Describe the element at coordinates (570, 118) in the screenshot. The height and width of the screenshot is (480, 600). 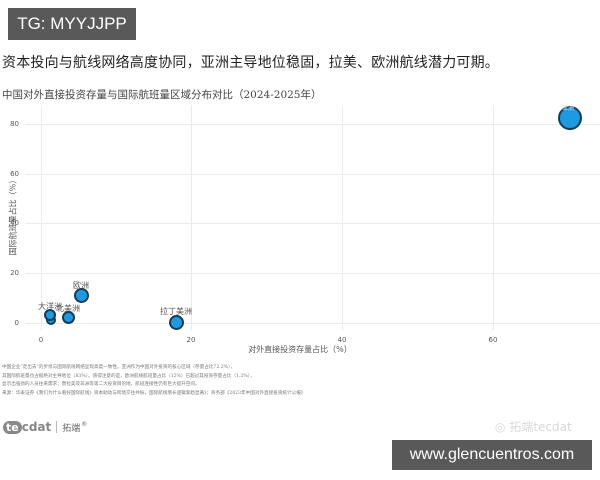
I see `bubble-asia` at that location.